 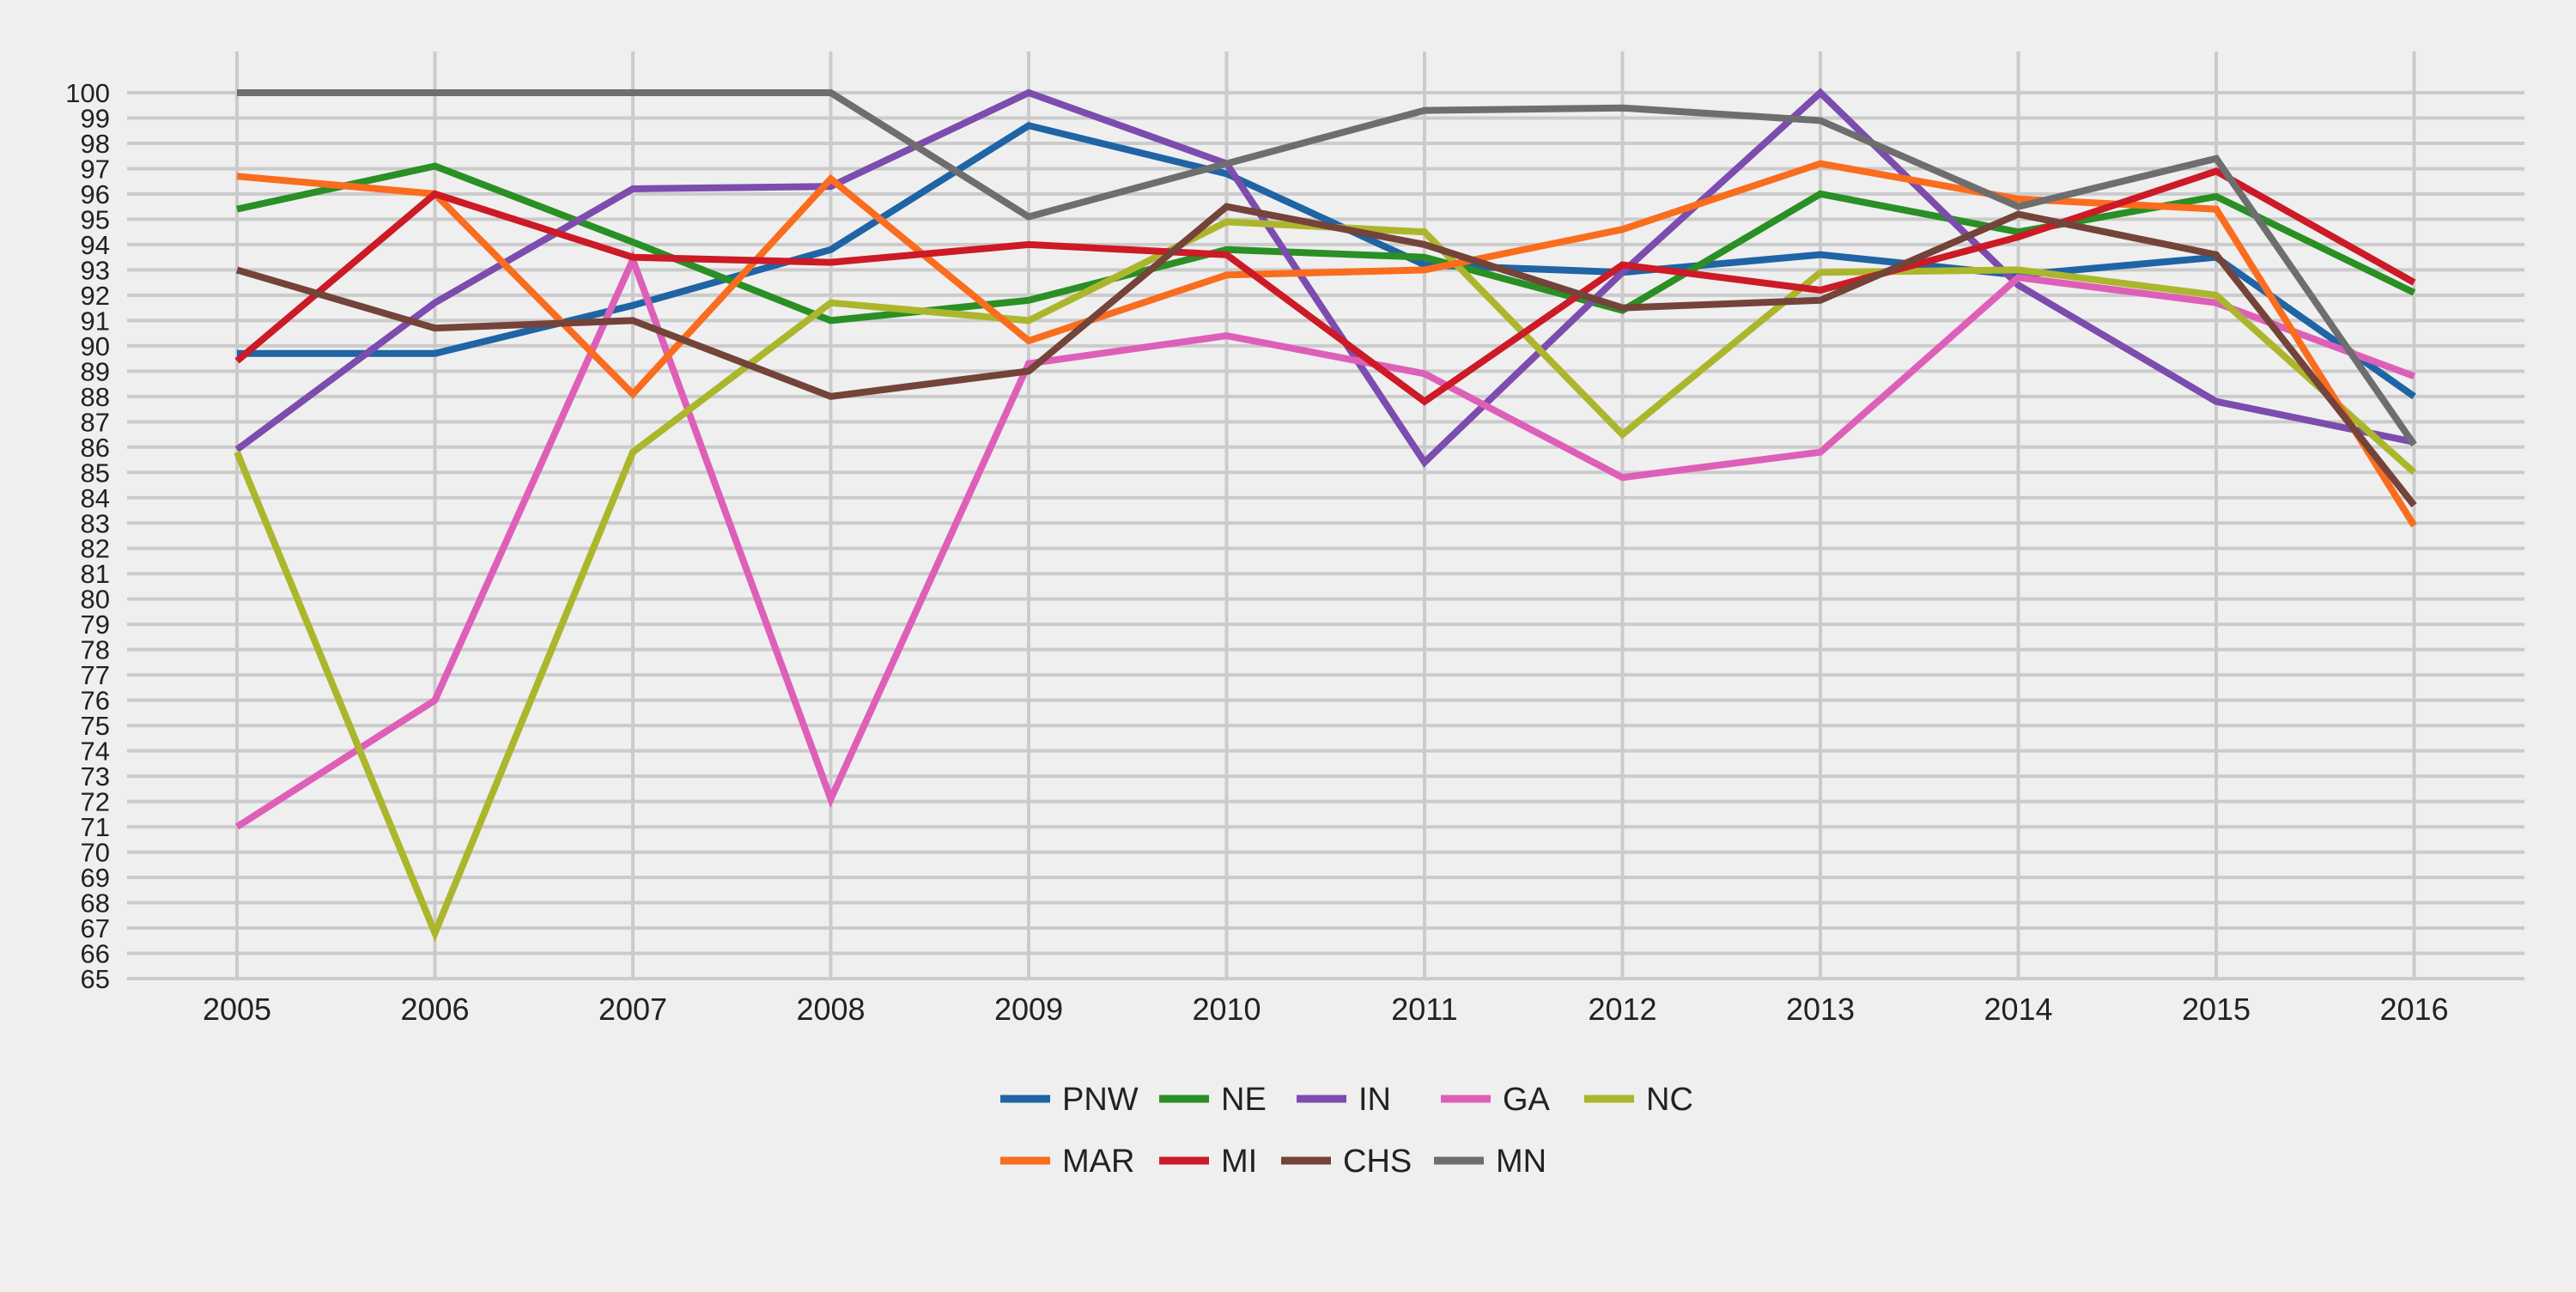 I want to click on y-tick-label: 75, so click(x=96, y=726).